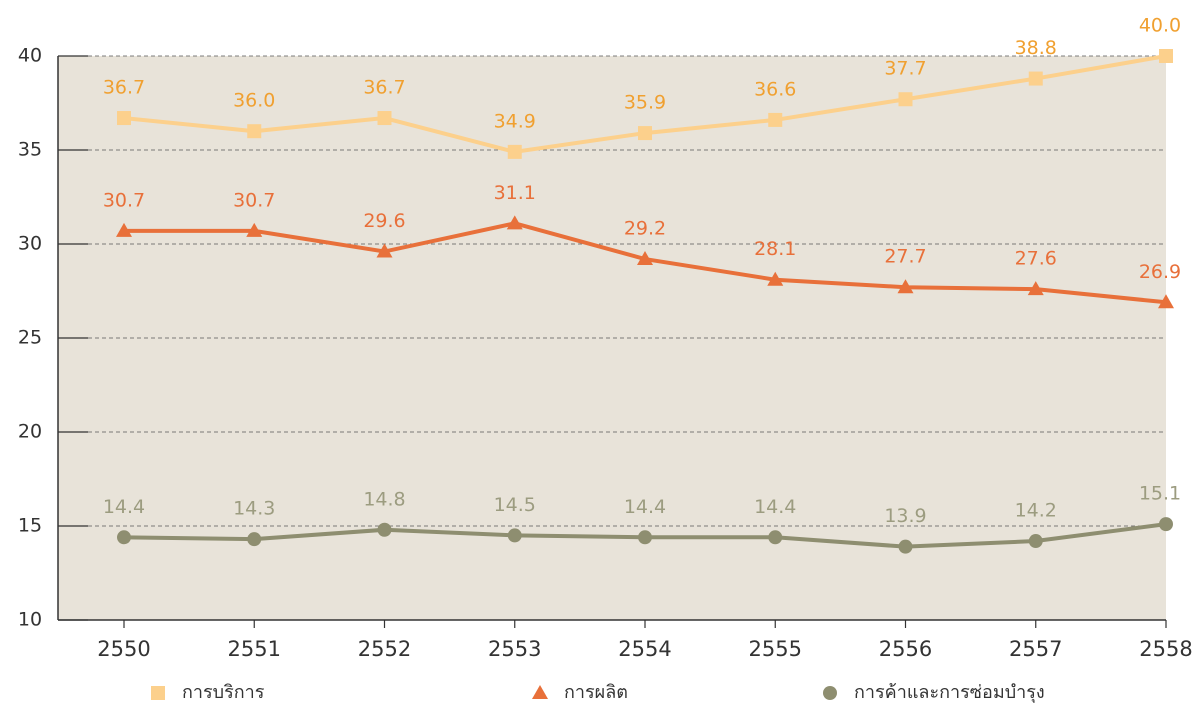  What do you see at coordinates (1036, 511) in the screenshot?
I see `data-label: 14.2` at bounding box center [1036, 511].